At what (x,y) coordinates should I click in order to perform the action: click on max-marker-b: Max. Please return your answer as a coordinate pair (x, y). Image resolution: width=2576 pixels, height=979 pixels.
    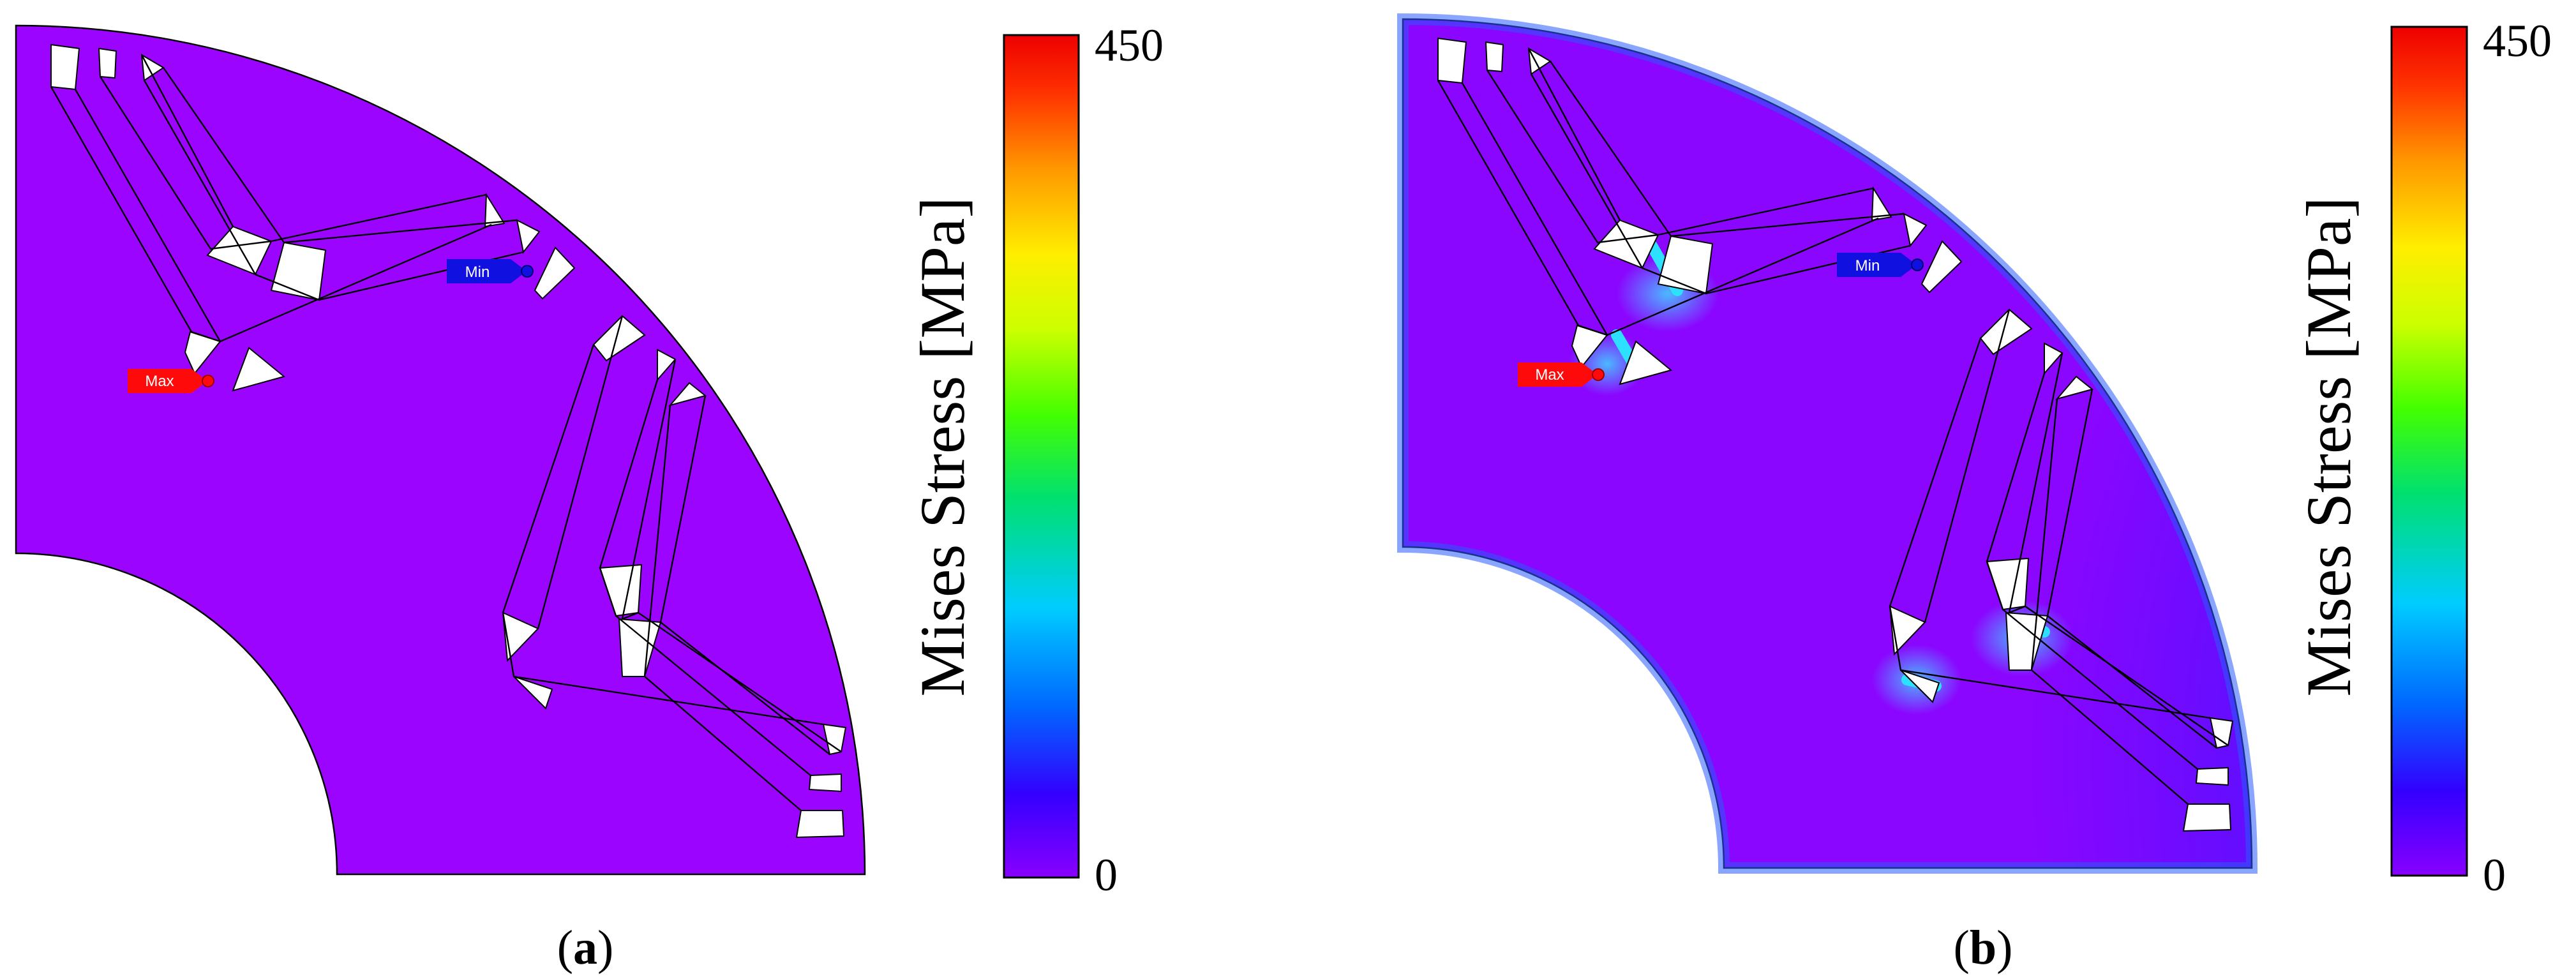
    Looking at the image, I should click on (1561, 375).